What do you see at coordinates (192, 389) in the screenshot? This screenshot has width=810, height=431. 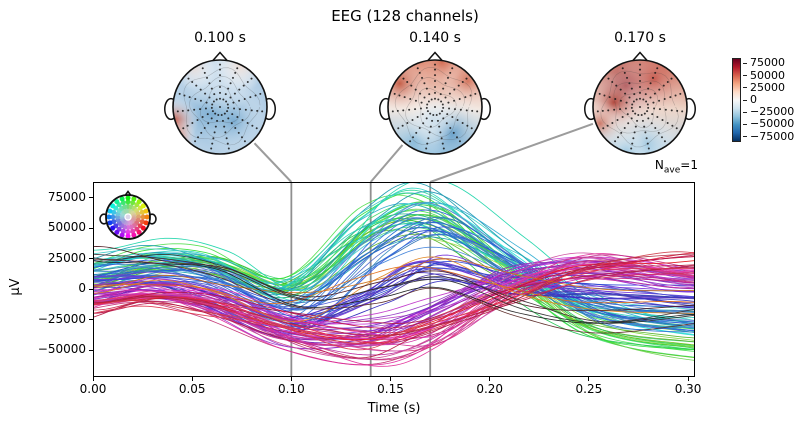 I see `x-tick-label: 0.05` at bounding box center [192, 389].